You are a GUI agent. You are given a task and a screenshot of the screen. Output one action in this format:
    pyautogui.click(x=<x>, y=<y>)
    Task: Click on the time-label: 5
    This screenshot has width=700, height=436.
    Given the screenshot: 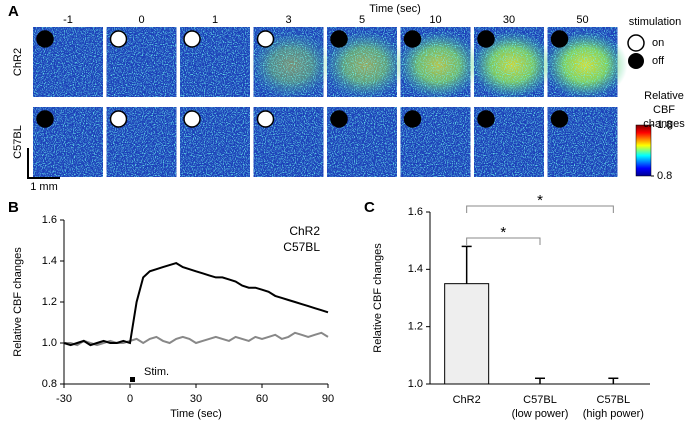 What is the action you would take?
    pyautogui.click(x=362, y=20)
    